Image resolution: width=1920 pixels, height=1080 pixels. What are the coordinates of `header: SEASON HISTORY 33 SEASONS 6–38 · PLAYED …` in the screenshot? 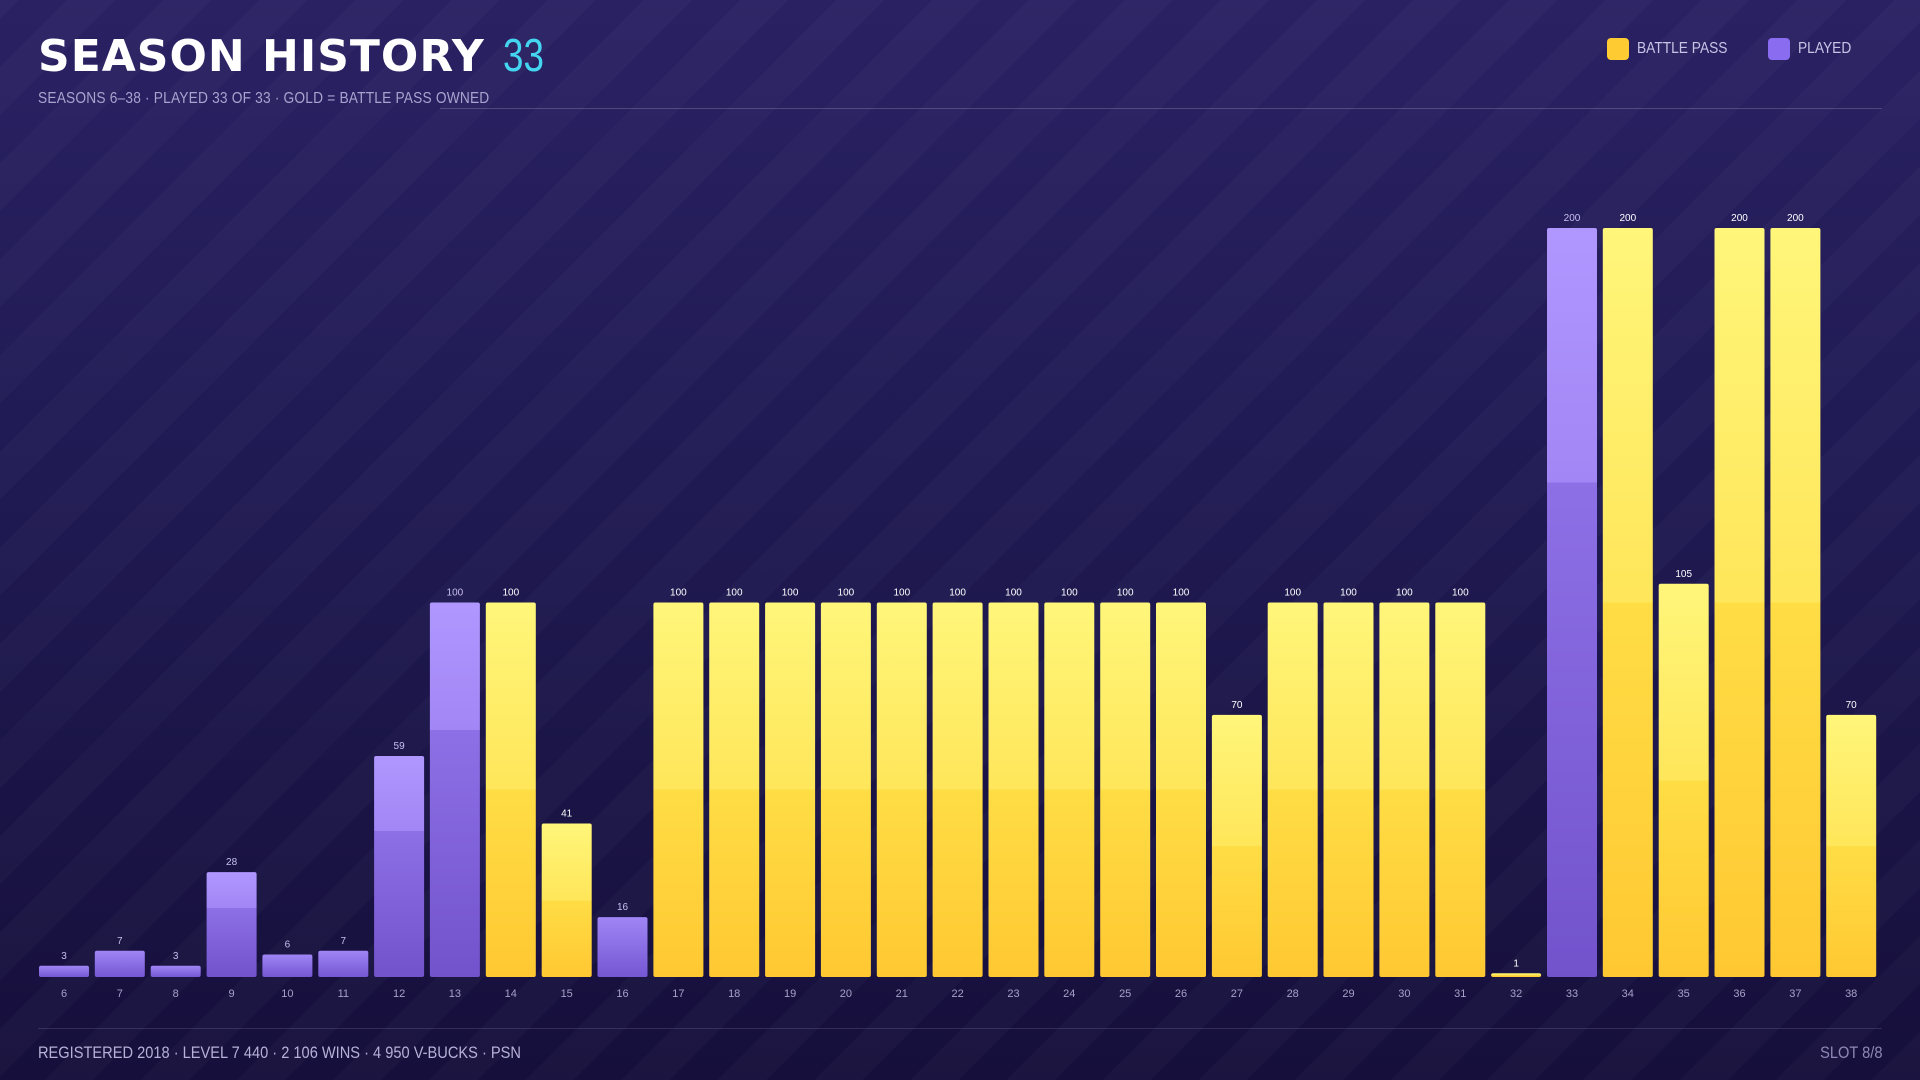 It's located at (960, 68).